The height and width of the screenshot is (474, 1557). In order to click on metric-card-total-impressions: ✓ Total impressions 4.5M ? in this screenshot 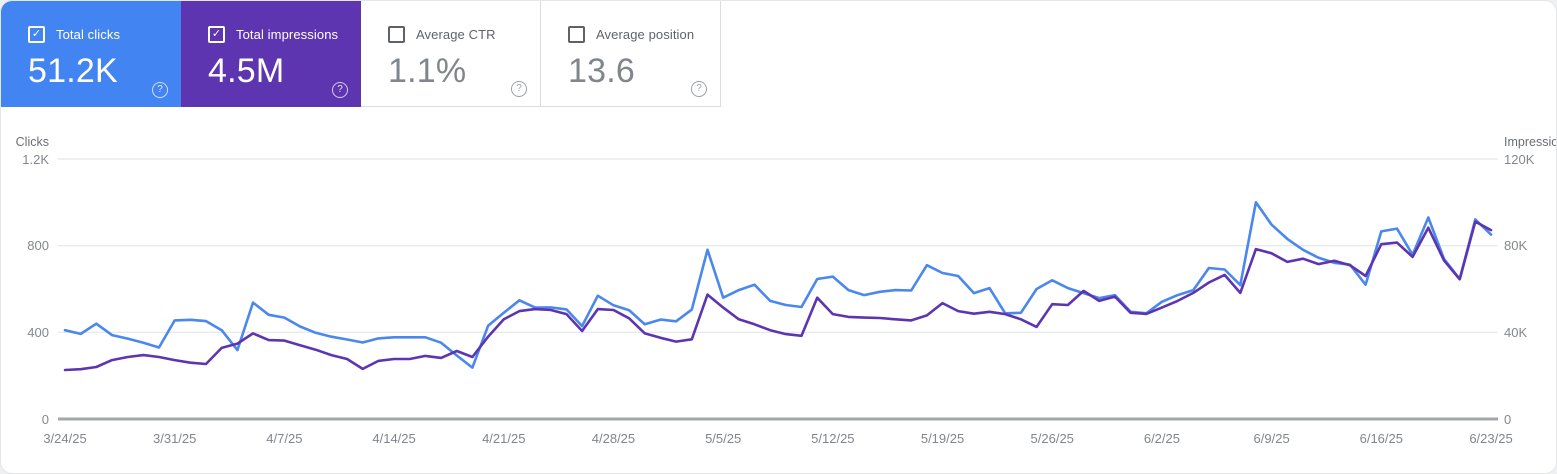, I will do `click(271, 54)`.